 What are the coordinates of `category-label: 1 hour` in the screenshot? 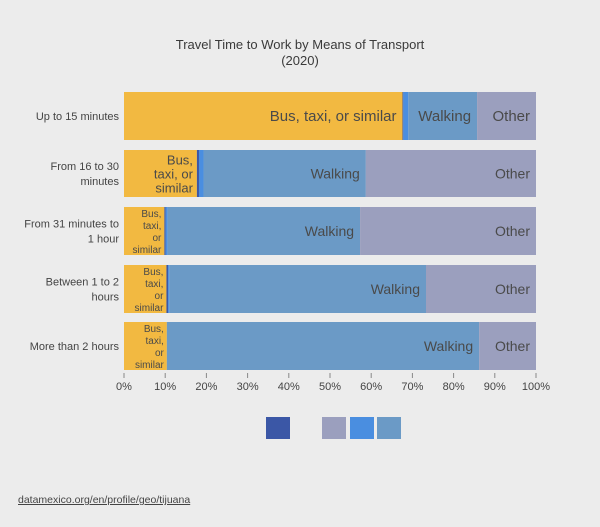 It's located at (104, 240).